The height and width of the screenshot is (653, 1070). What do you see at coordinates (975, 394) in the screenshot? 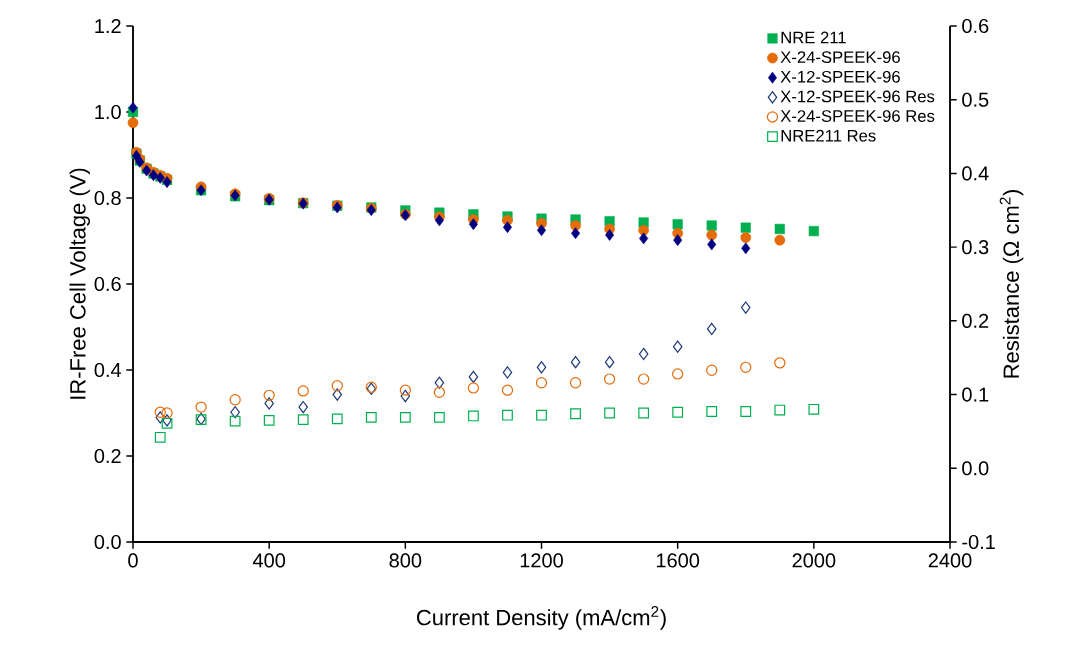
I see `y2-tick-label: 0.1` at bounding box center [975, 394].